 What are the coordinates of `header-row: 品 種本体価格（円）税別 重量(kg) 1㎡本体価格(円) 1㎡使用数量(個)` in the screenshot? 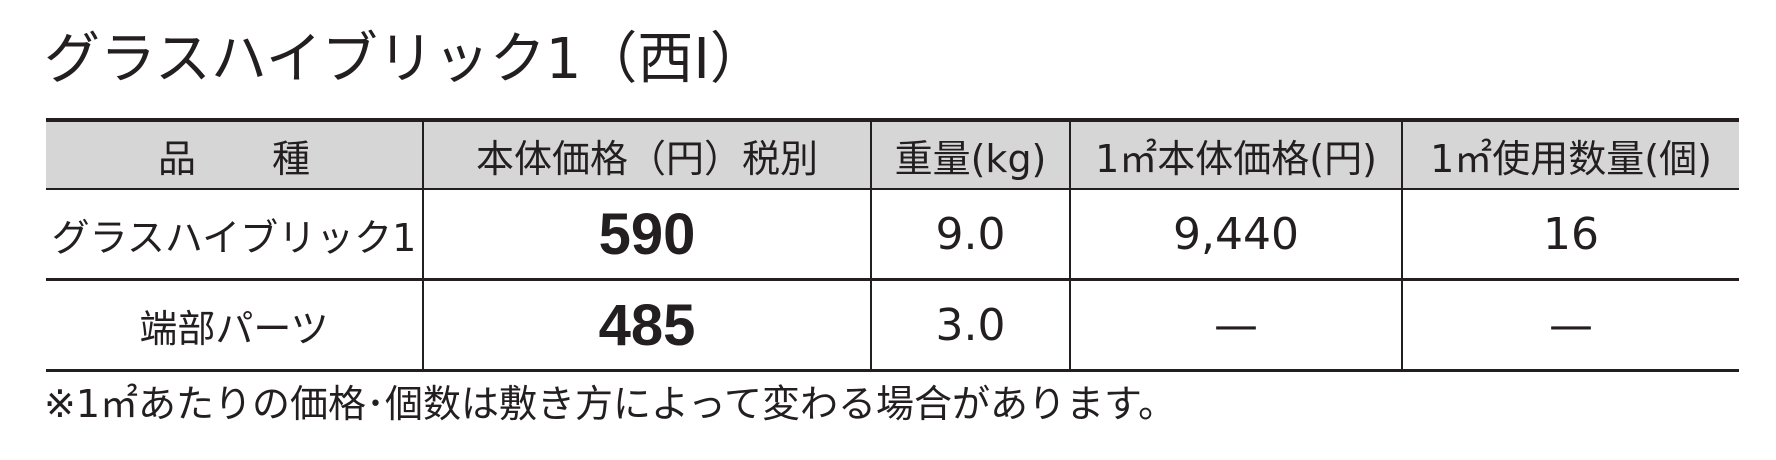 It's located at (892, 154).